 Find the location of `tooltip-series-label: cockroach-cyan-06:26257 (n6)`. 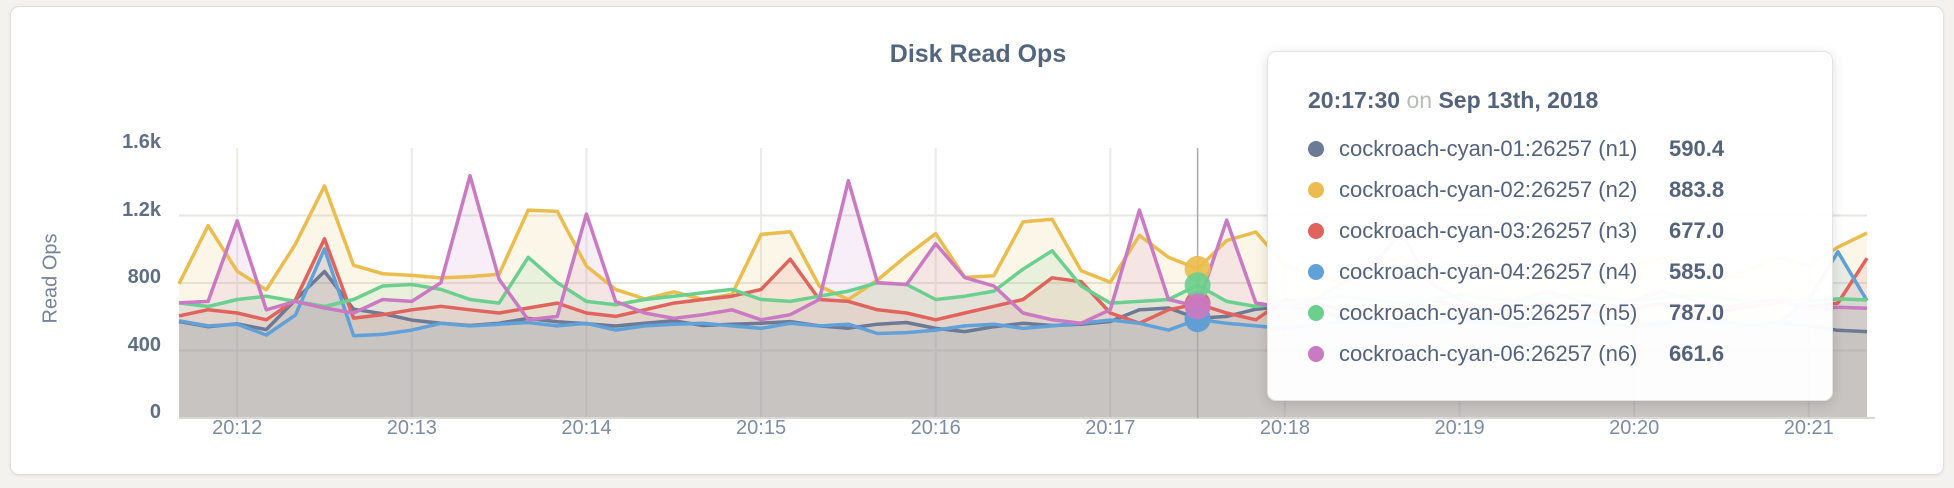

tooltip-series-label: cockroach-cyan-06:26257 (n6) is located at coordinates (1488, 353).